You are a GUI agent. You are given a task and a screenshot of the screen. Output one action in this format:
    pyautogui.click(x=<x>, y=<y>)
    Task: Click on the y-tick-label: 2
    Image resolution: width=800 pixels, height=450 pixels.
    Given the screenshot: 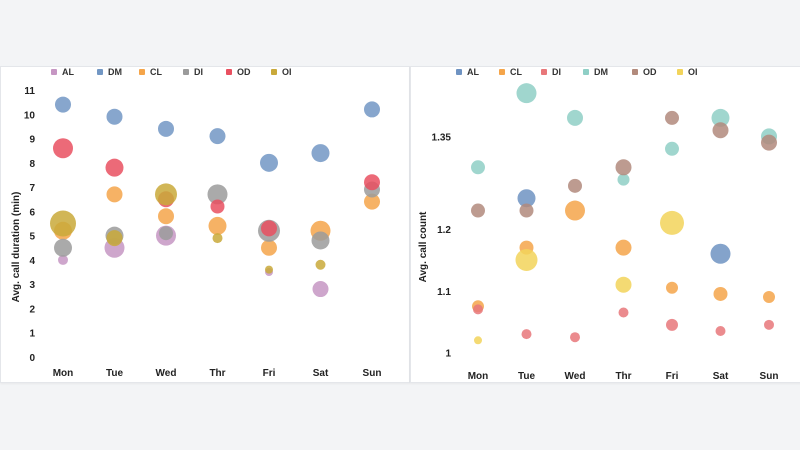 What is the action you would take?
    pyautogui.click(x=32, y=309)
    